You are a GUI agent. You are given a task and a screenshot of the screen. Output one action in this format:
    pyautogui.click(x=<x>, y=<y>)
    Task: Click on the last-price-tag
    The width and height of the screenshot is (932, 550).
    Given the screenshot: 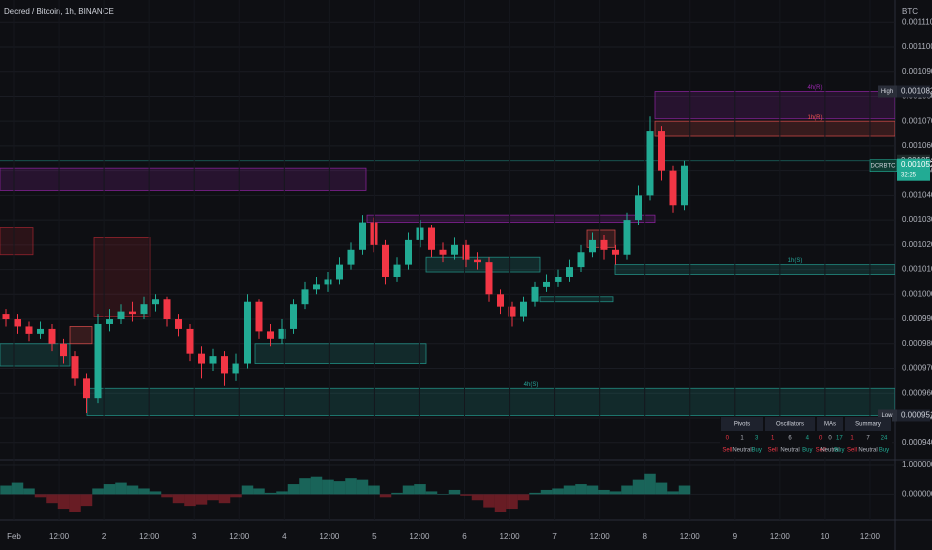 What is the action you would take?
    pyautogui.click(x=913, y=169)
    